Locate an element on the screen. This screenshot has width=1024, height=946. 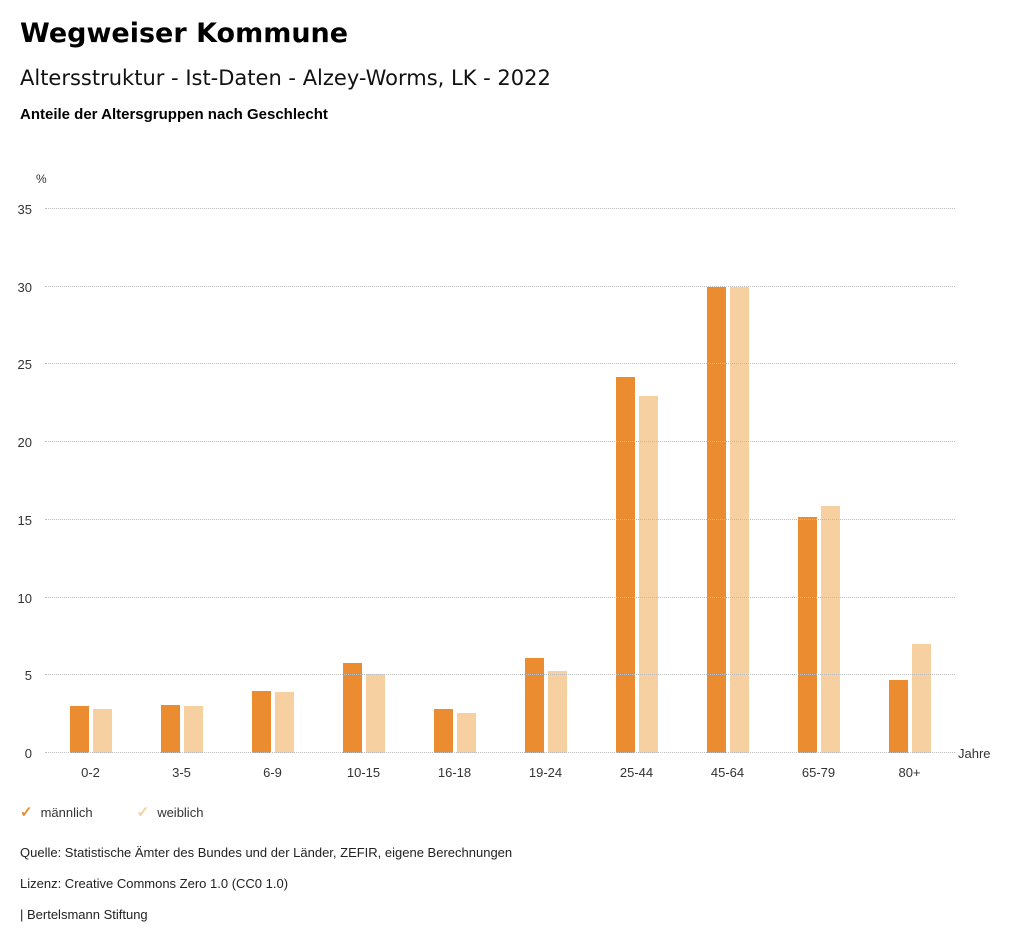
legend-item-männlich: ✓ männlich is located at coordinates (56, 812).